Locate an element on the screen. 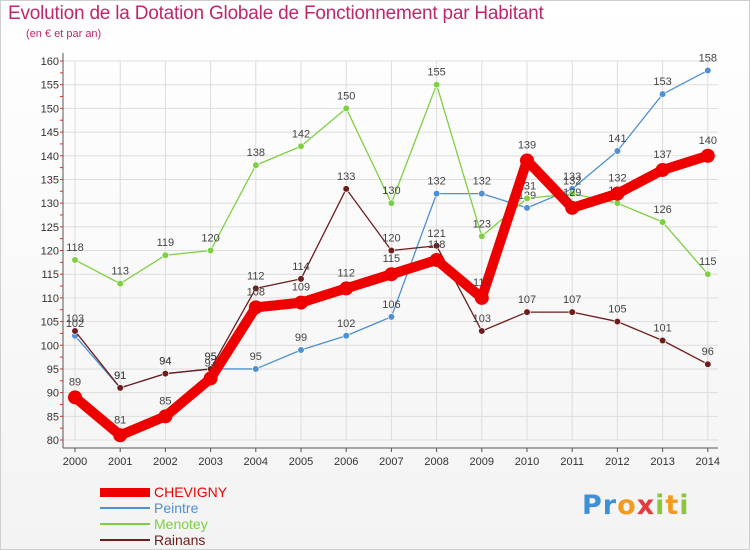 The image size is (750, 550). data-label-rainans: 95 is located at coordinates (210, 357).